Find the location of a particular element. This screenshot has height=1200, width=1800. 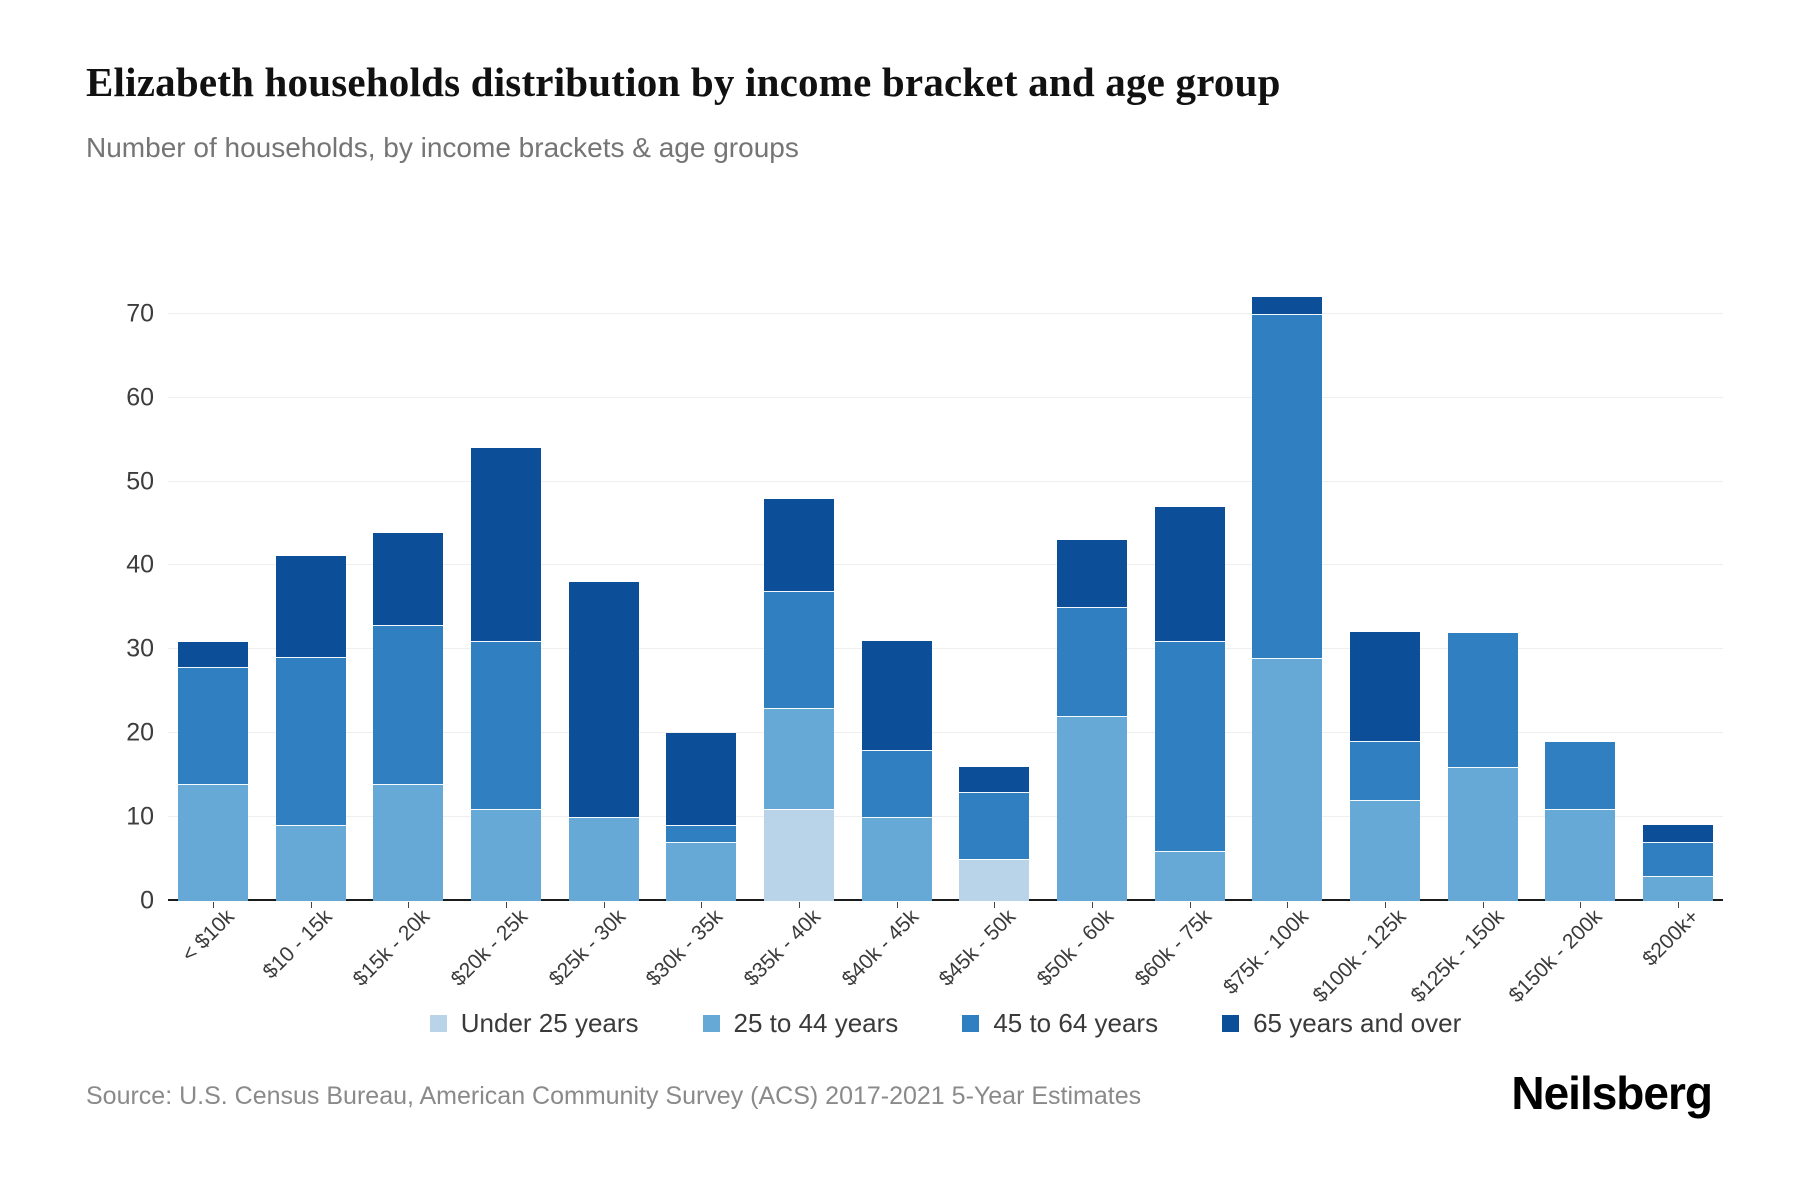

x-axis-label: $60k - 75k is located at coordinates (1173, 948).